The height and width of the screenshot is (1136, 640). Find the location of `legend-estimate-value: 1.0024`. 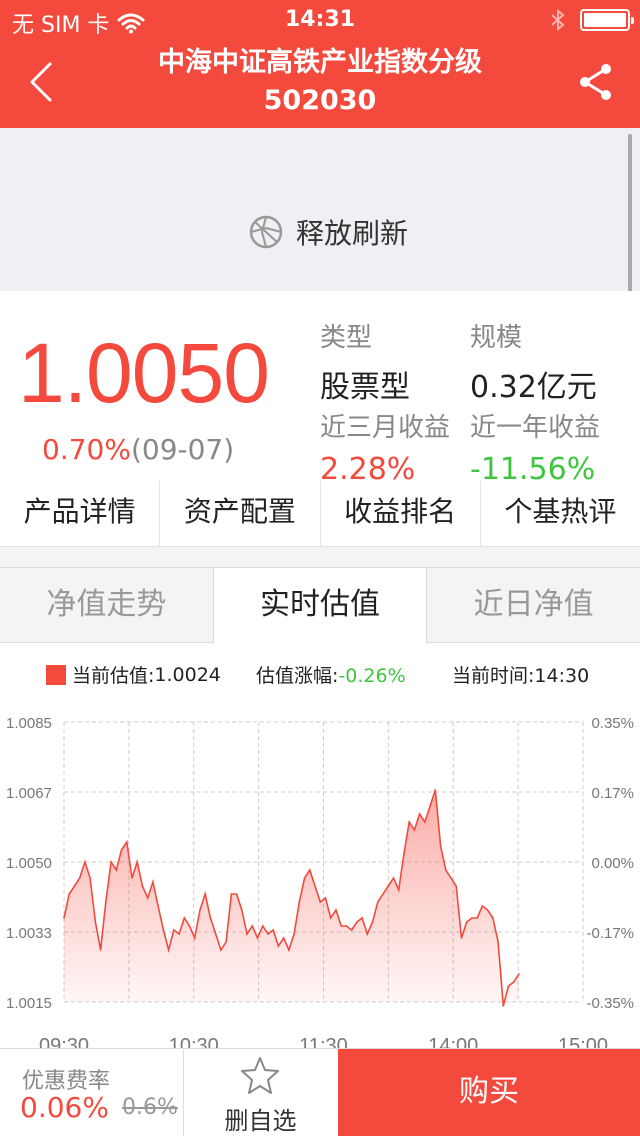

legend-estimate-value: 1.0024 is located at coordinates (187, 674).